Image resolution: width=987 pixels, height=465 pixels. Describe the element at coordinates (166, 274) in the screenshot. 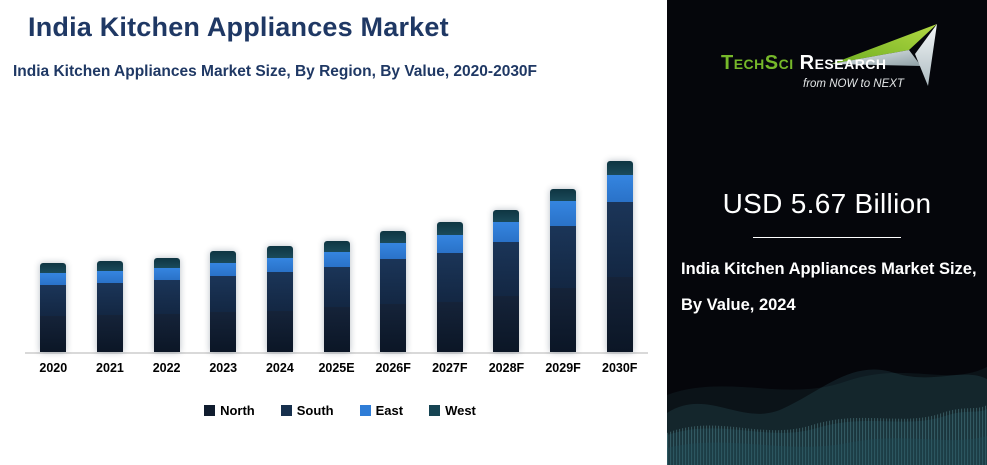

I see `segment-east-2022` at that location.